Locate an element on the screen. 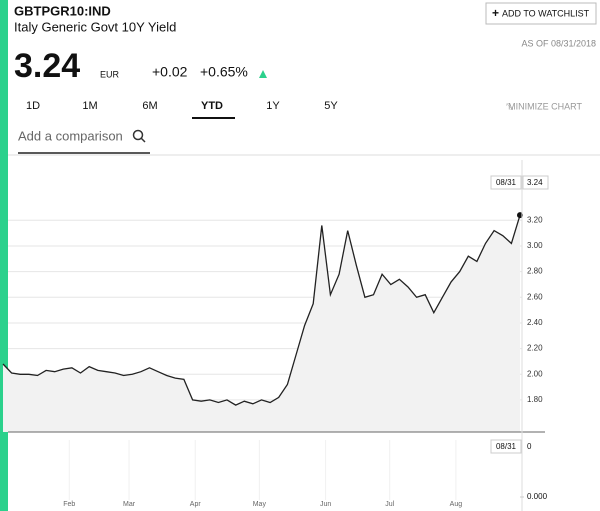  date-badge is located at coordinates (506, 182).